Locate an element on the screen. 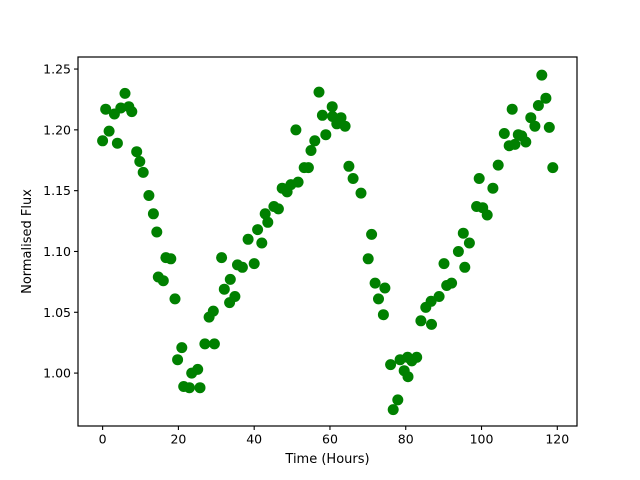 Image resolution: width=640 pixels, height=480 pixels. x-tick-label: 20 is located at coordinates (178, 439).